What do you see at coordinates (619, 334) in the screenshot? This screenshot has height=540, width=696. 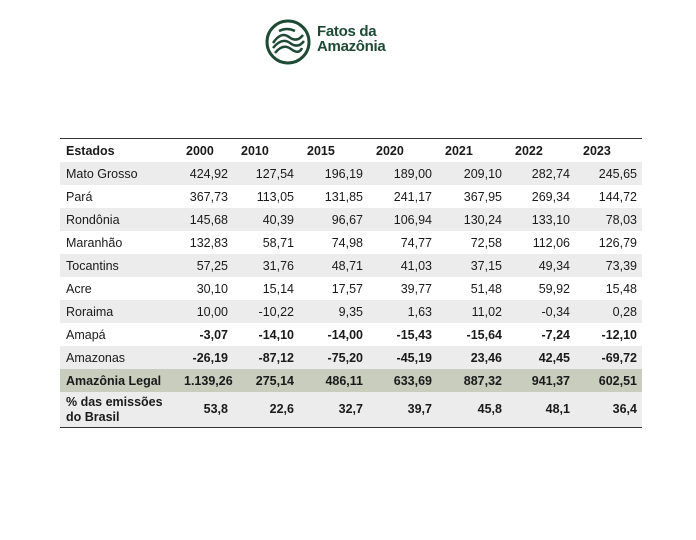 I see `cell: -12,10` at bounding box center [619, 334].